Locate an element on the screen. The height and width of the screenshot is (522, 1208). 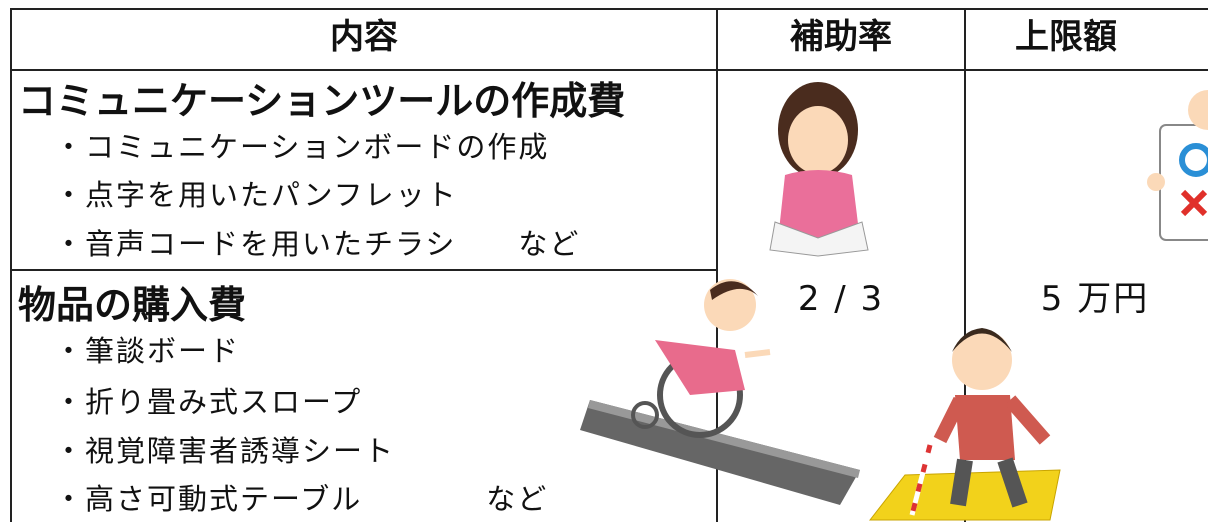
border-left is located at coordinates (11, 265).